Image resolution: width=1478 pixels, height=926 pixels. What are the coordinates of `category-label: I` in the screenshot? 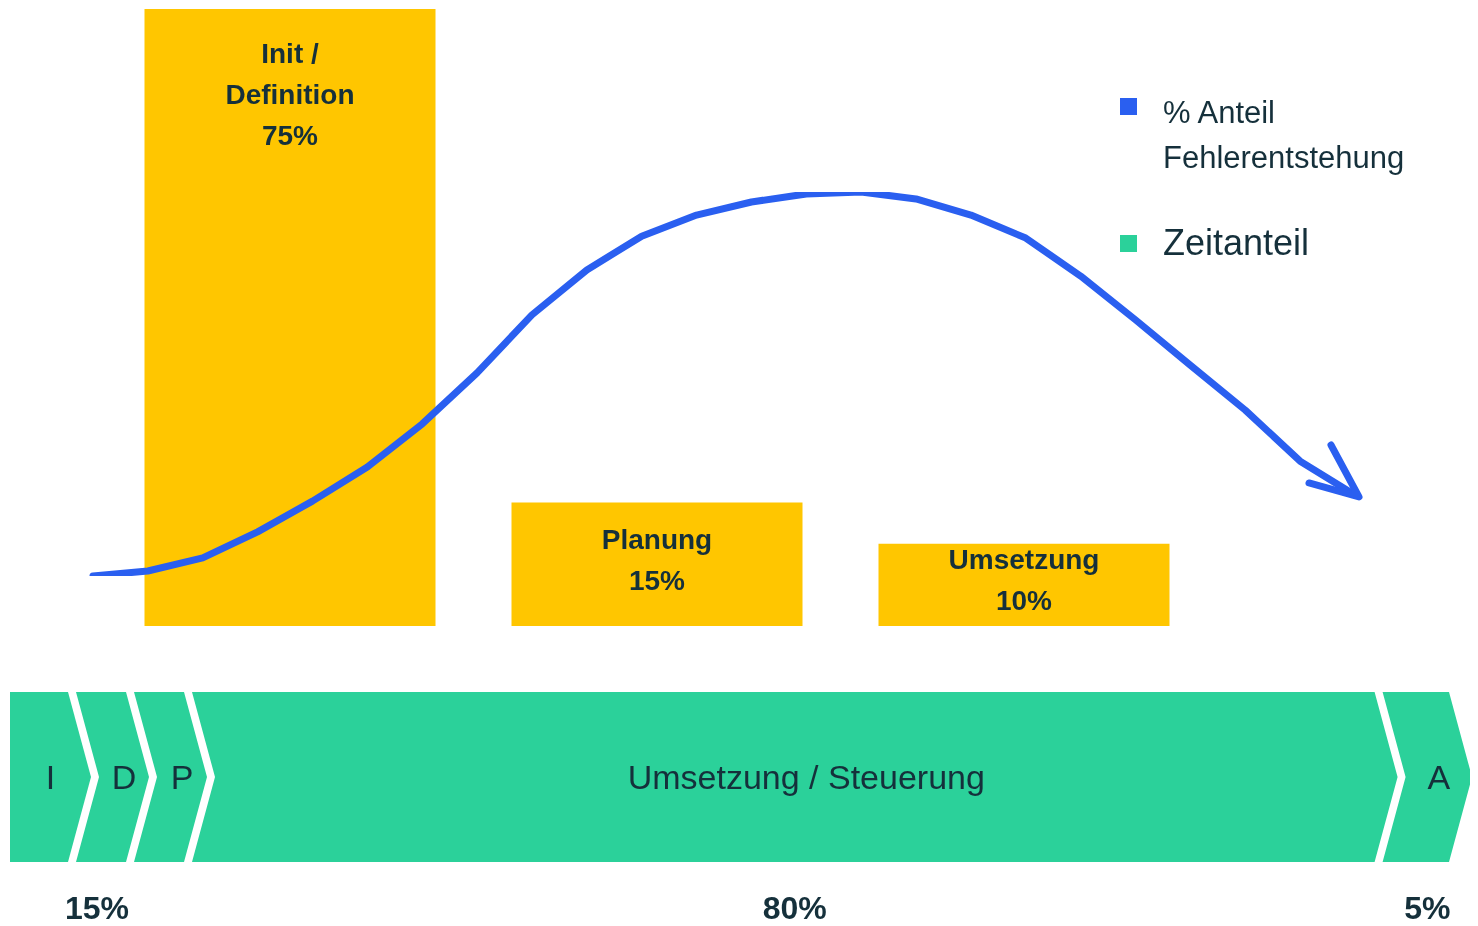 It's located at (50, 777).